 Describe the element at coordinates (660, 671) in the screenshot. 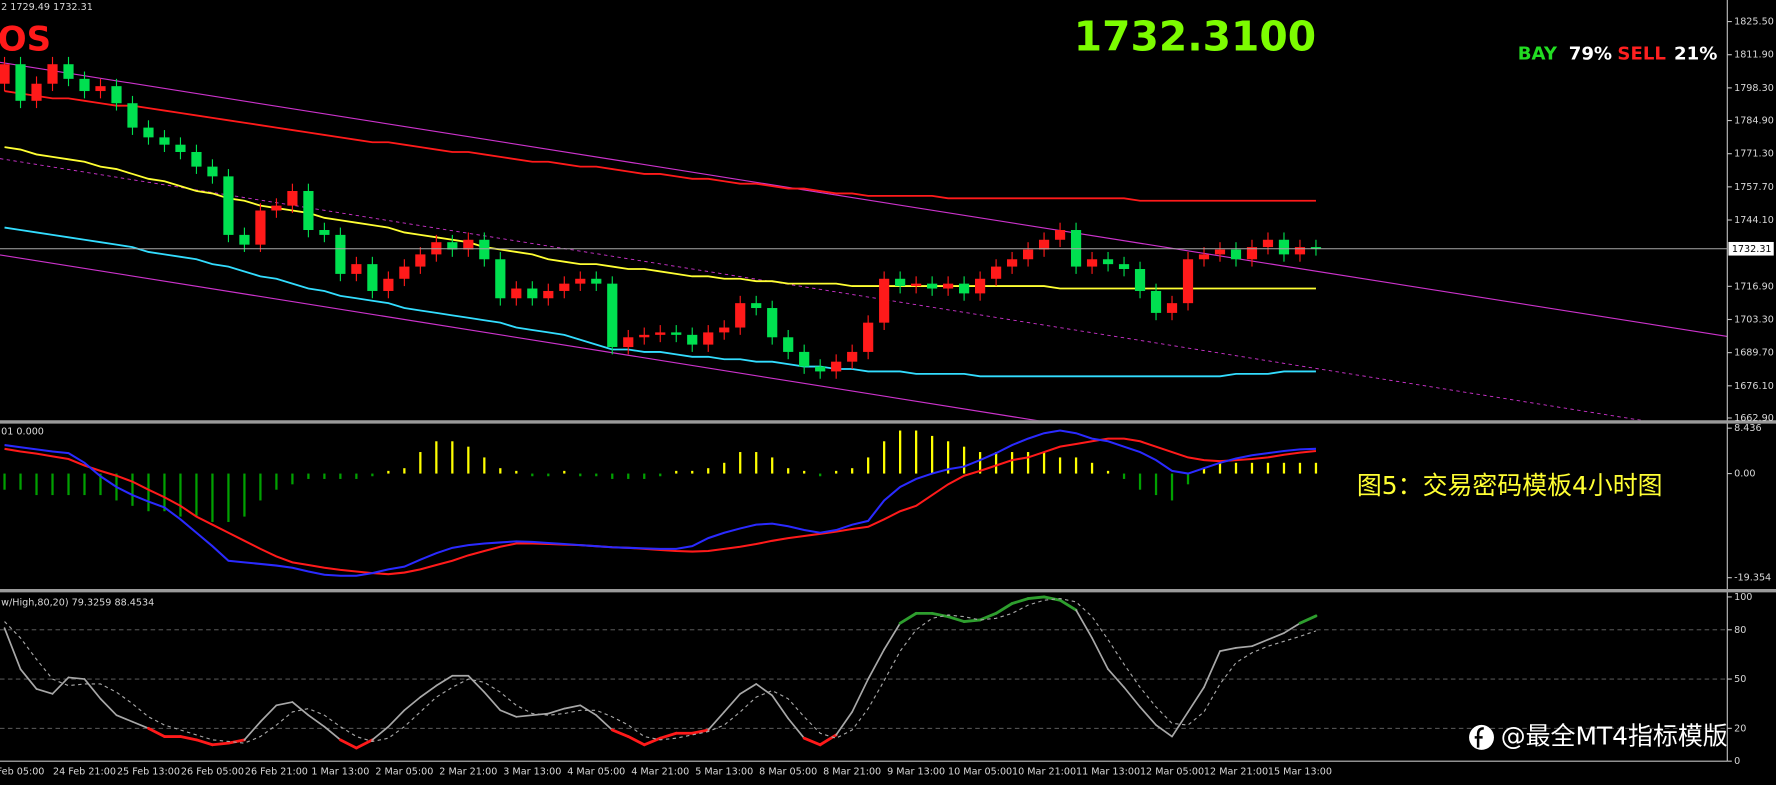

I see `signal-line` at that location.